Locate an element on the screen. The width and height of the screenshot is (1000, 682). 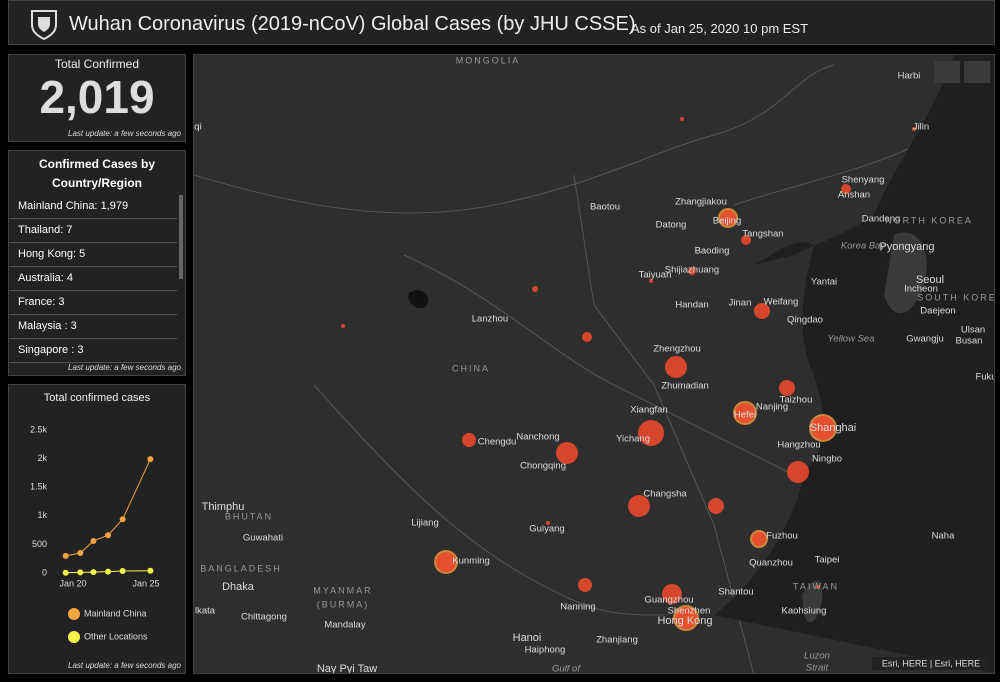
place-label: Shenyang is located at coordinates (863, 180).